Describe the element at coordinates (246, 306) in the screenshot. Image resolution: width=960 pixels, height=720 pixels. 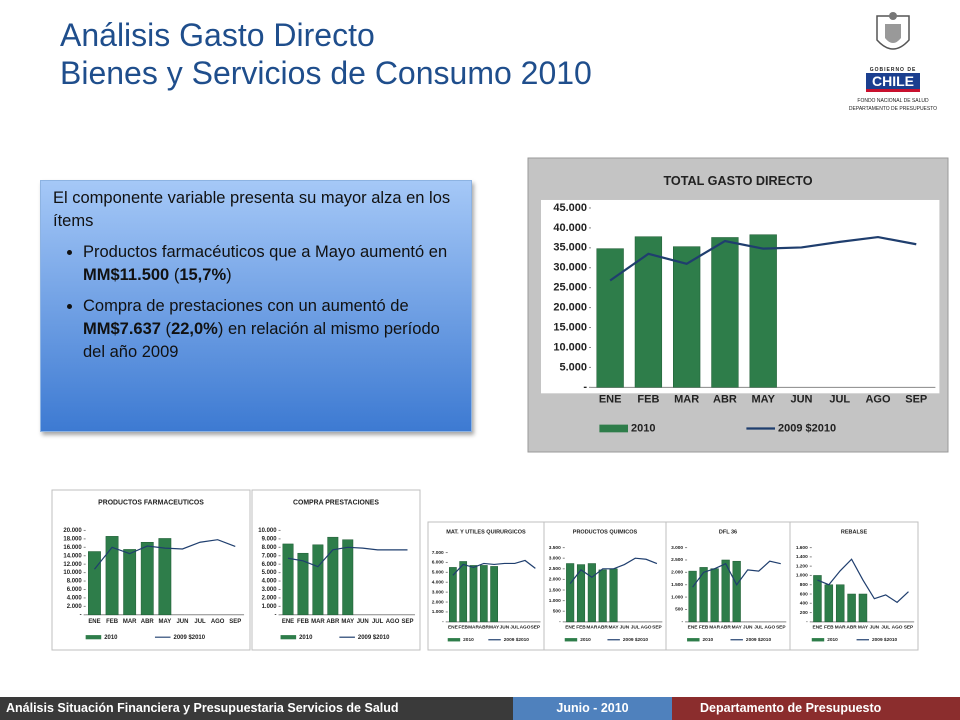
I see `bullet-text: Compra de prestaciones con un aumentó de` at that location.